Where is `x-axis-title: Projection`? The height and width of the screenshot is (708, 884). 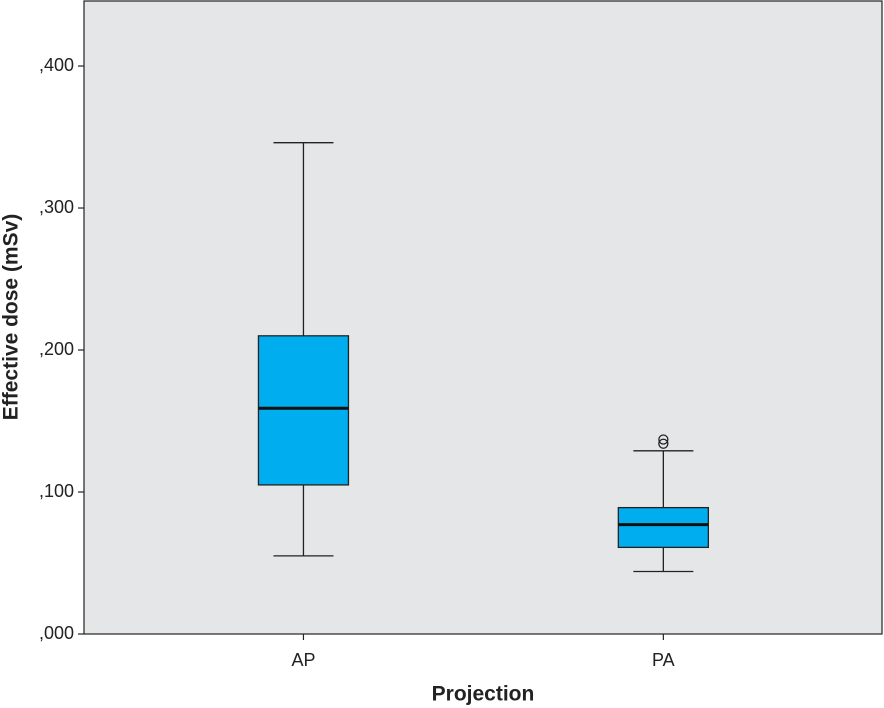
x-axis-title: Projection is located at coordinates (483, 694).